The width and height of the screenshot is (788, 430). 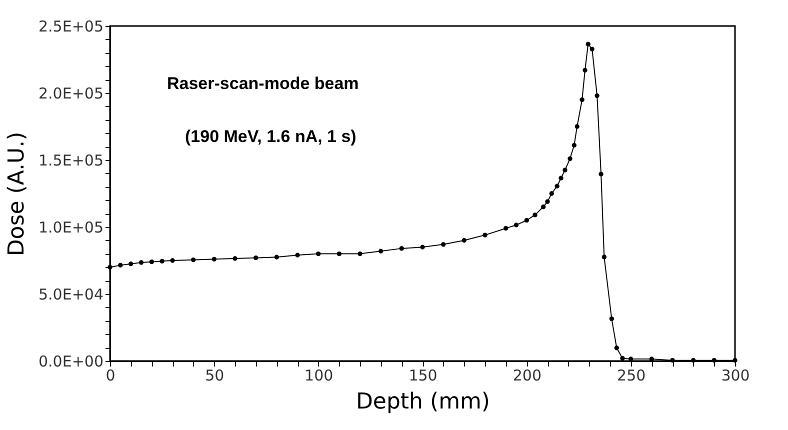 What do you see at coordinates (17, 194) in the screenshot?
I see `y-axis-title: Dose (A.U.)` at bounding box center [17, 194].